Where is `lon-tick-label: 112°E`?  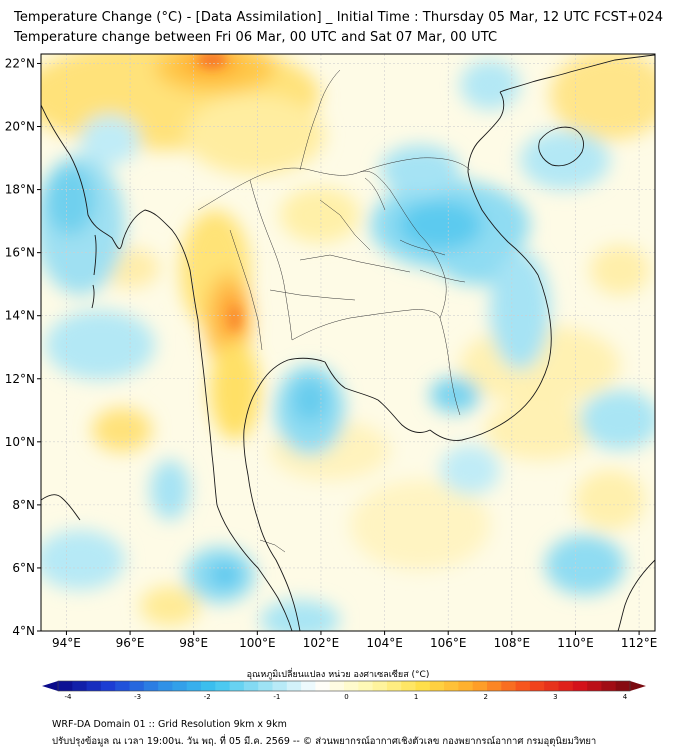
lon-tick-label: 112°E is located at coordinates (639, 643).